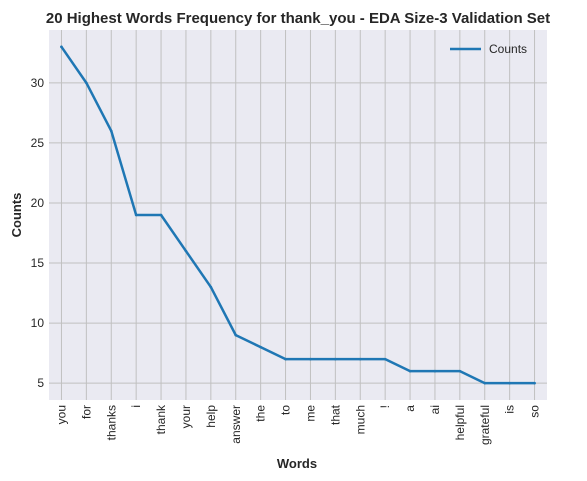 The image size is (587, 481). What do you see at coordinates (410, 408) in the screenshot?
I see `x-tick-label: a` at bounding box center [410, 408].